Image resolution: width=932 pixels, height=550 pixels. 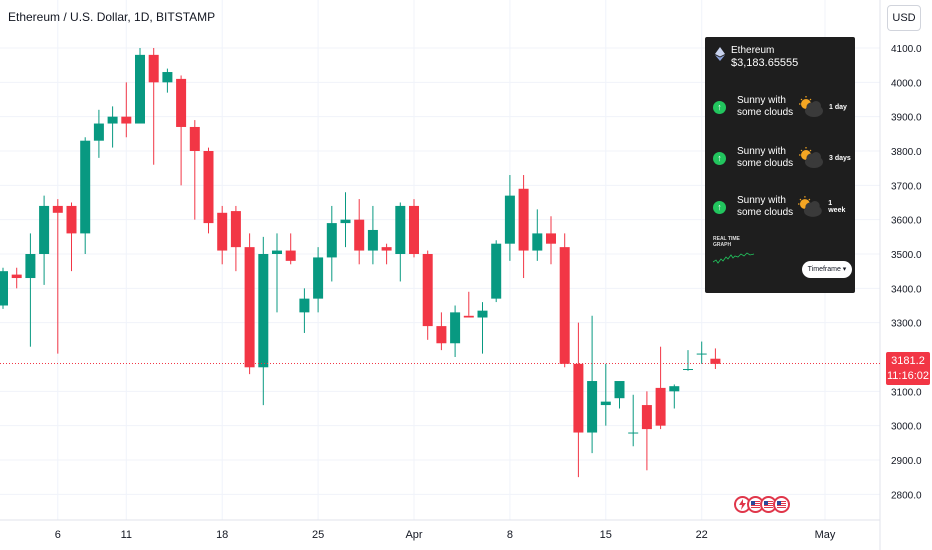 What do you see at coordinates (908, 361) in the screenshot?
I see `current-price-value: 3181.2` at bounding box center [908, 361].